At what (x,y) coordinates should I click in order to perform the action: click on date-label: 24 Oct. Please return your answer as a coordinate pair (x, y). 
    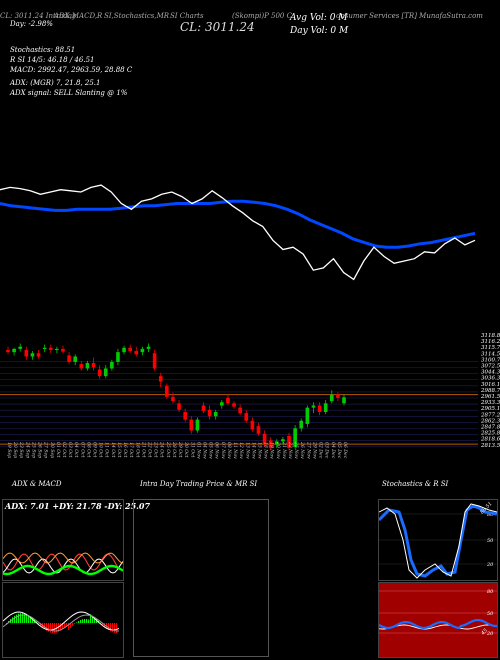
    Looking at the image, I should click on (162, 449).